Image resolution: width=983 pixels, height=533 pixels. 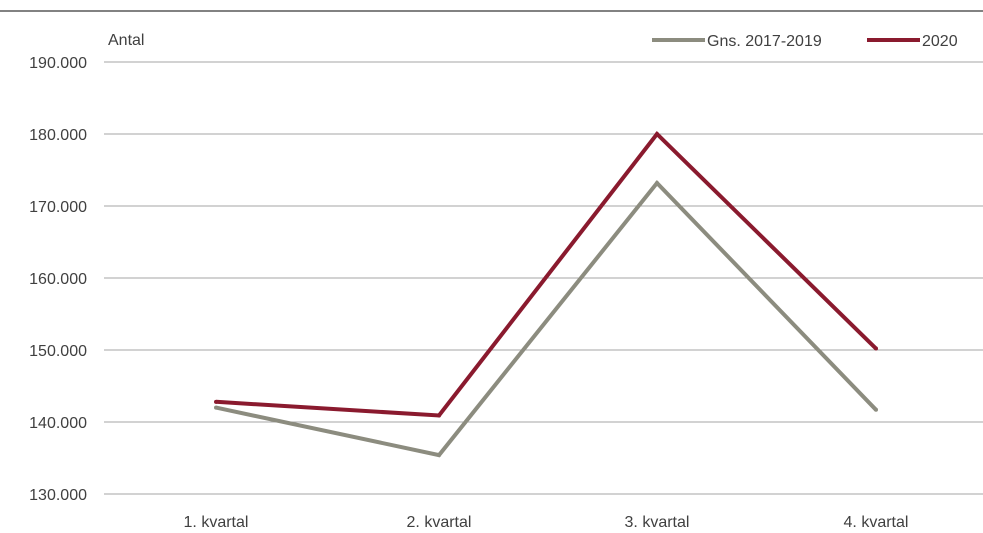 I want to click on y-tick-label: 170.000, so click(x=58, y=207).